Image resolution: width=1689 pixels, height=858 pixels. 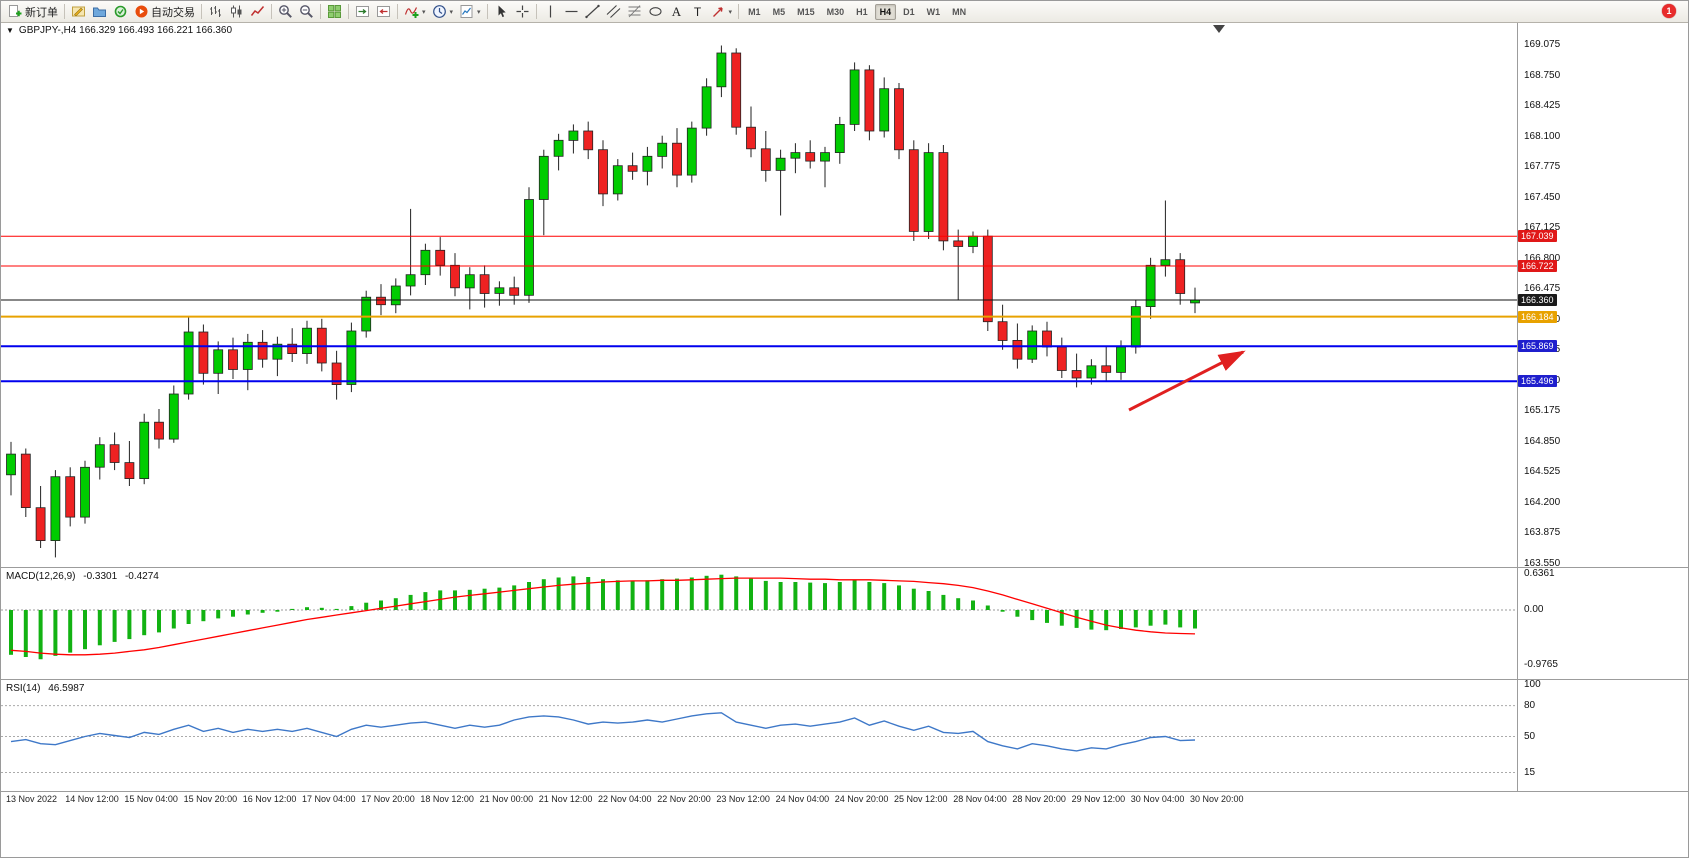 What do you see at coordinates (99, 11) in the screenshot?
I see `profiles-button` at bounding box center [99, 11].